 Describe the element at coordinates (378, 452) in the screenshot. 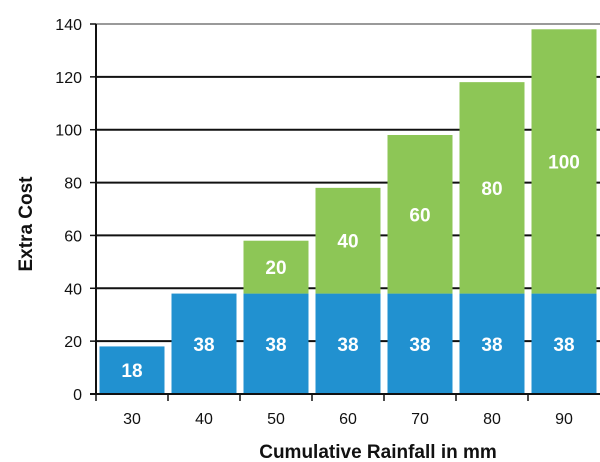

I see `x-axis-title: Cumulative Rainfall in mm` at that location.